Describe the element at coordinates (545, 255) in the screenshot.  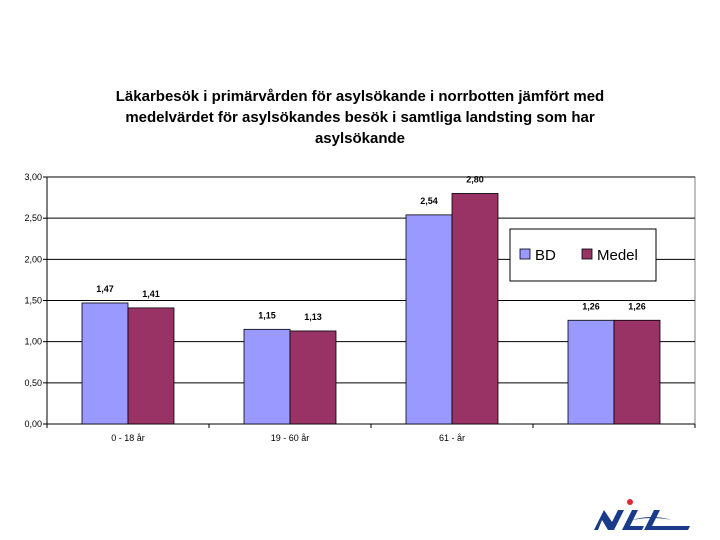
I see `legend-label-bd: BD` at that location.